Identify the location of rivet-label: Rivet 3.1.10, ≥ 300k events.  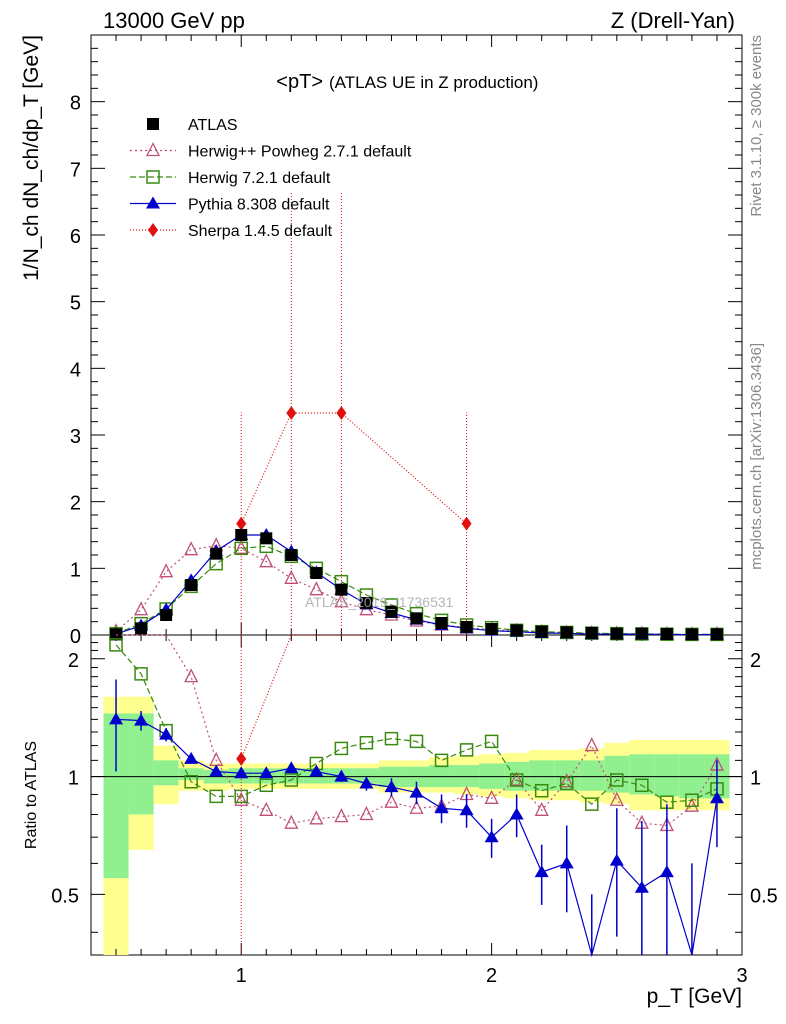
(756, 126).